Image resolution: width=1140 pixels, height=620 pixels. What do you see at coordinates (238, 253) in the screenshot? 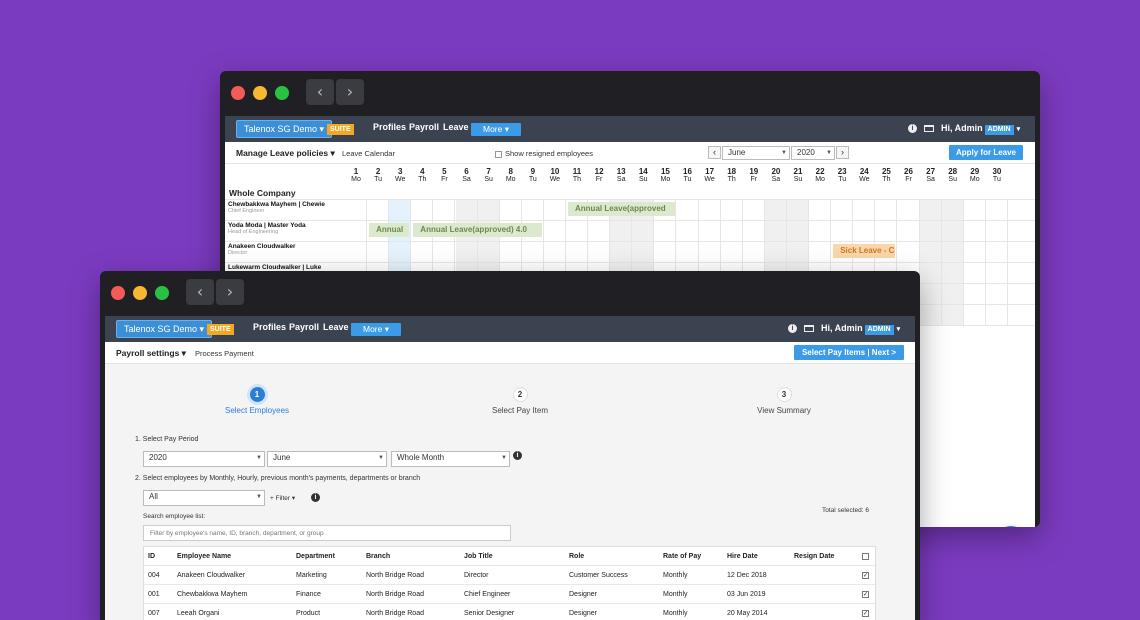
I see `employee-role: Director` at bounding box center [238, 253].